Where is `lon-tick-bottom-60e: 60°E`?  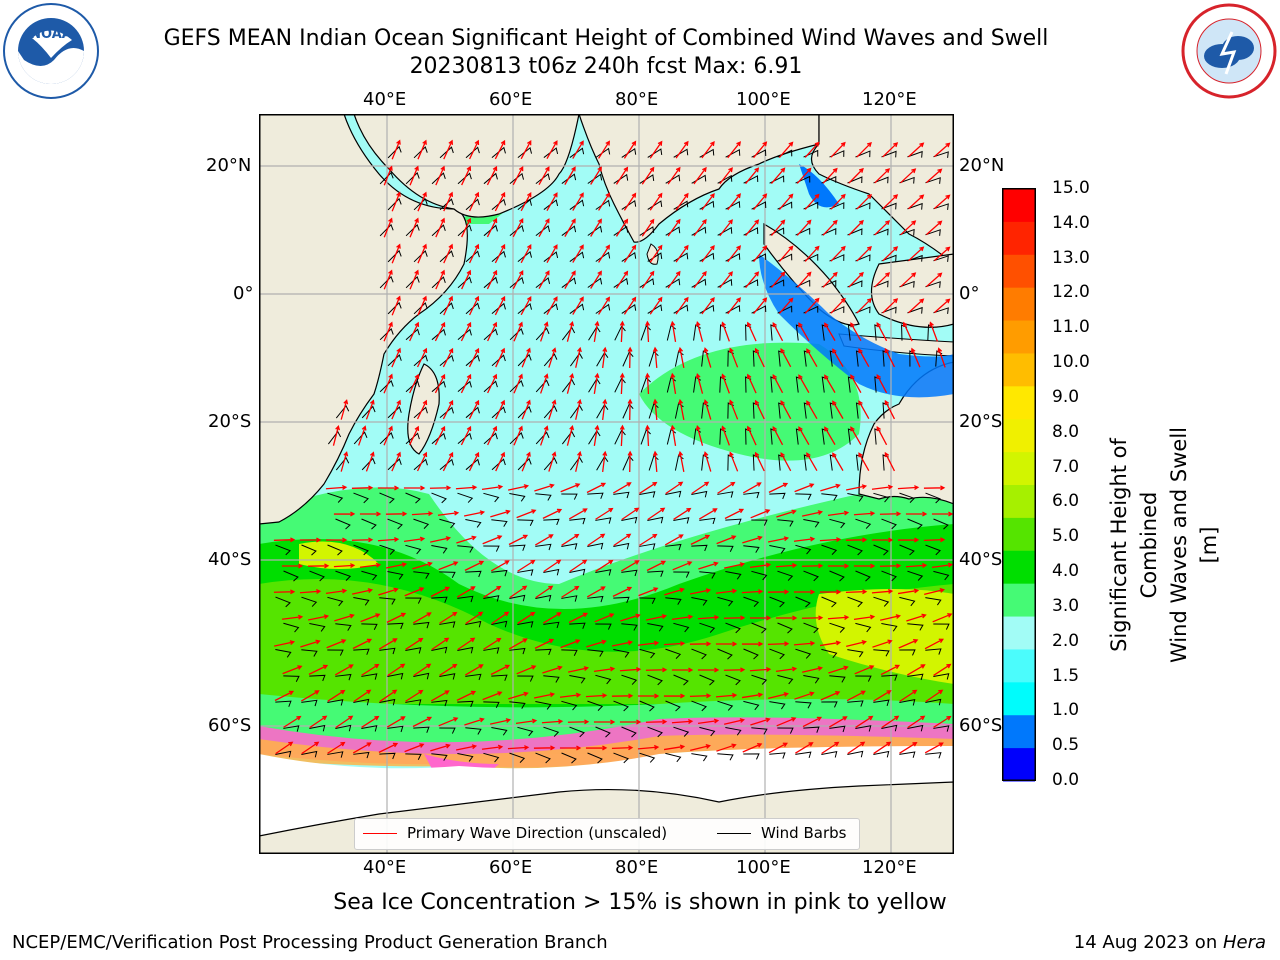 lon-tick-bottom-60e: 60°E is located at coordinates (511, 867).